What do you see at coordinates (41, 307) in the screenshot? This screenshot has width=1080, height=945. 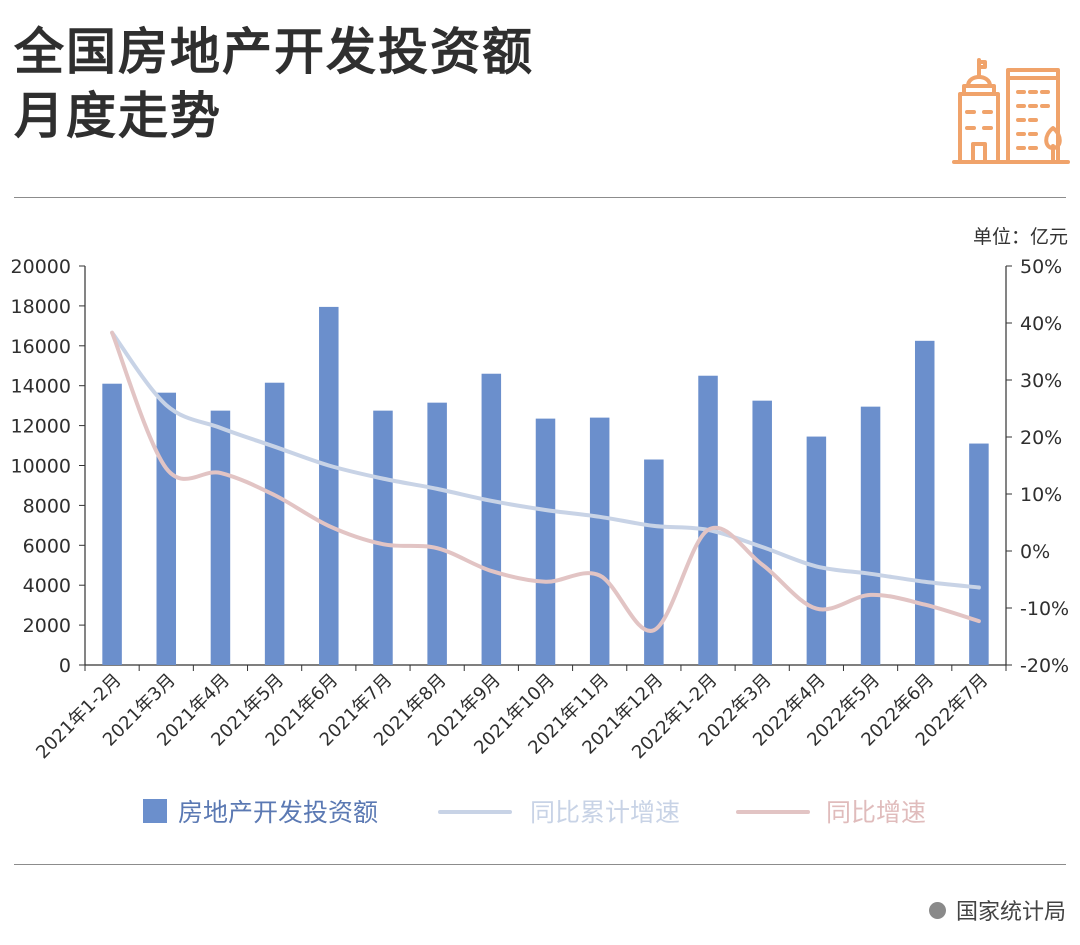 I see `left-tick-label: 18000` at bounding box center [41, 307].